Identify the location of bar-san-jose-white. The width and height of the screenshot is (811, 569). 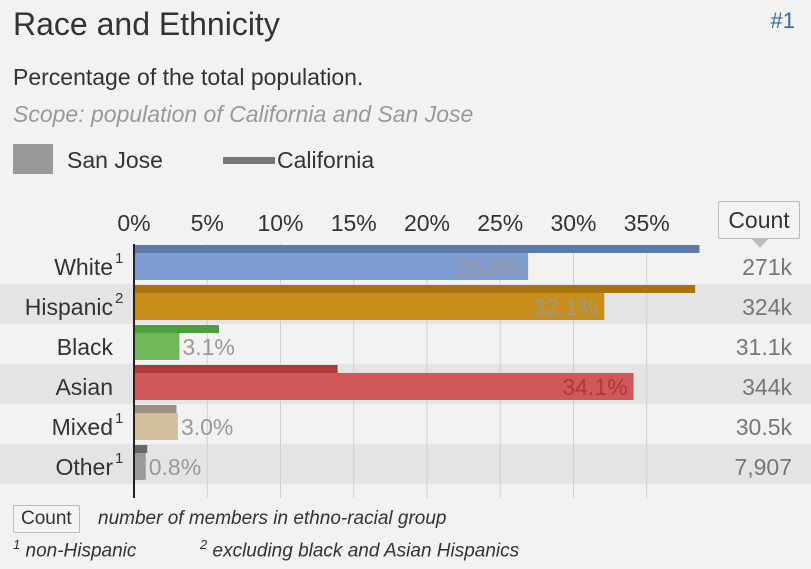
(331, 266).